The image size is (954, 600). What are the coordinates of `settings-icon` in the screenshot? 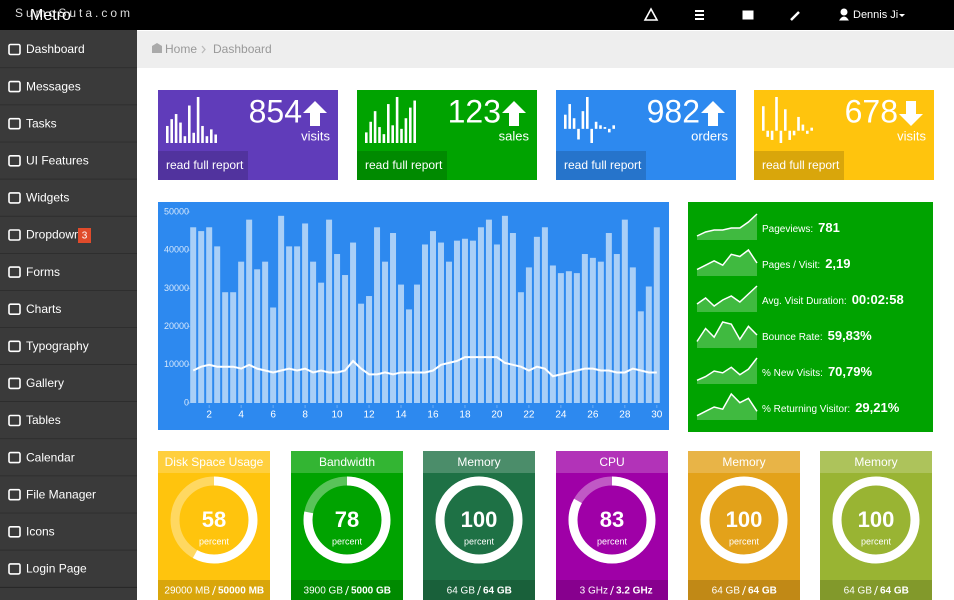 It's located at (795, 16).